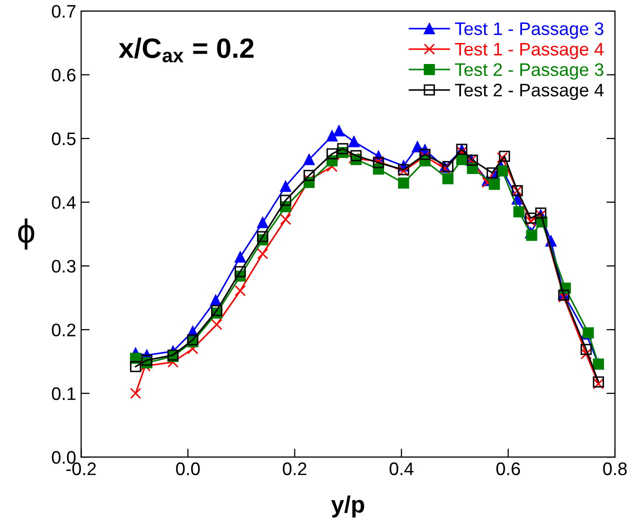 Image resolution: width=634 pixels, height=526 pixels. Describe the element at coordinates (529, 30) in the screenshot. I see `legend-label: Test 1 - Passage 3` at that location.